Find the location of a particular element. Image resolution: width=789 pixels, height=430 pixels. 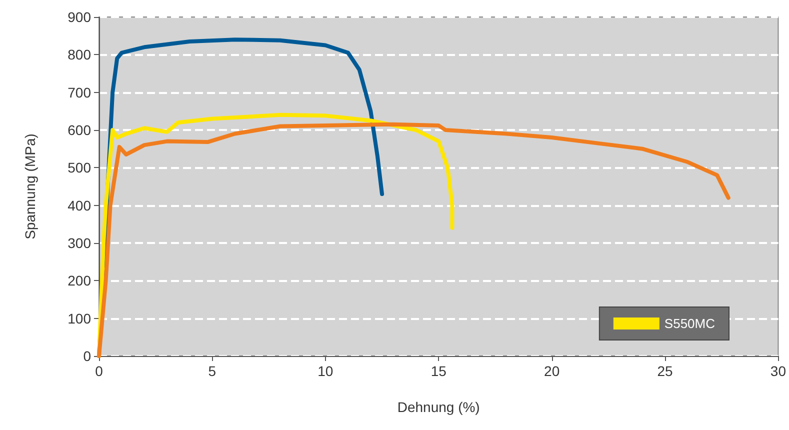

x-tick-label: 15 is located at coordinates (438, 371).